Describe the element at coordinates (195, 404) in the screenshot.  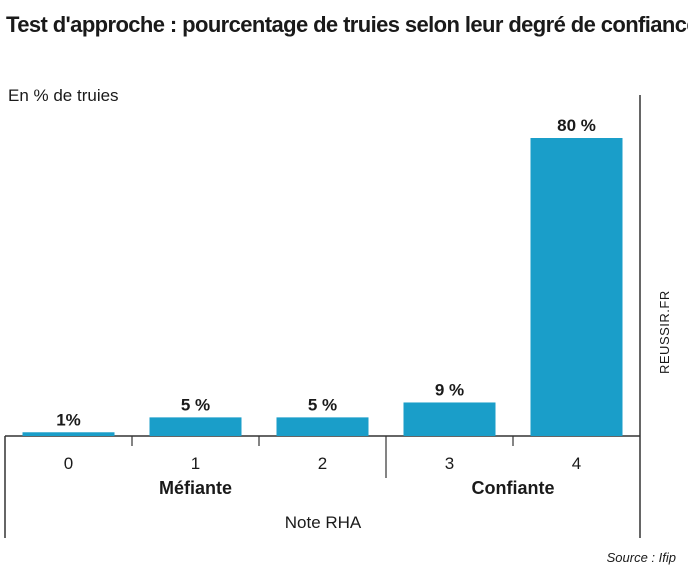
I see `value-label-1: 5 %` at that location.